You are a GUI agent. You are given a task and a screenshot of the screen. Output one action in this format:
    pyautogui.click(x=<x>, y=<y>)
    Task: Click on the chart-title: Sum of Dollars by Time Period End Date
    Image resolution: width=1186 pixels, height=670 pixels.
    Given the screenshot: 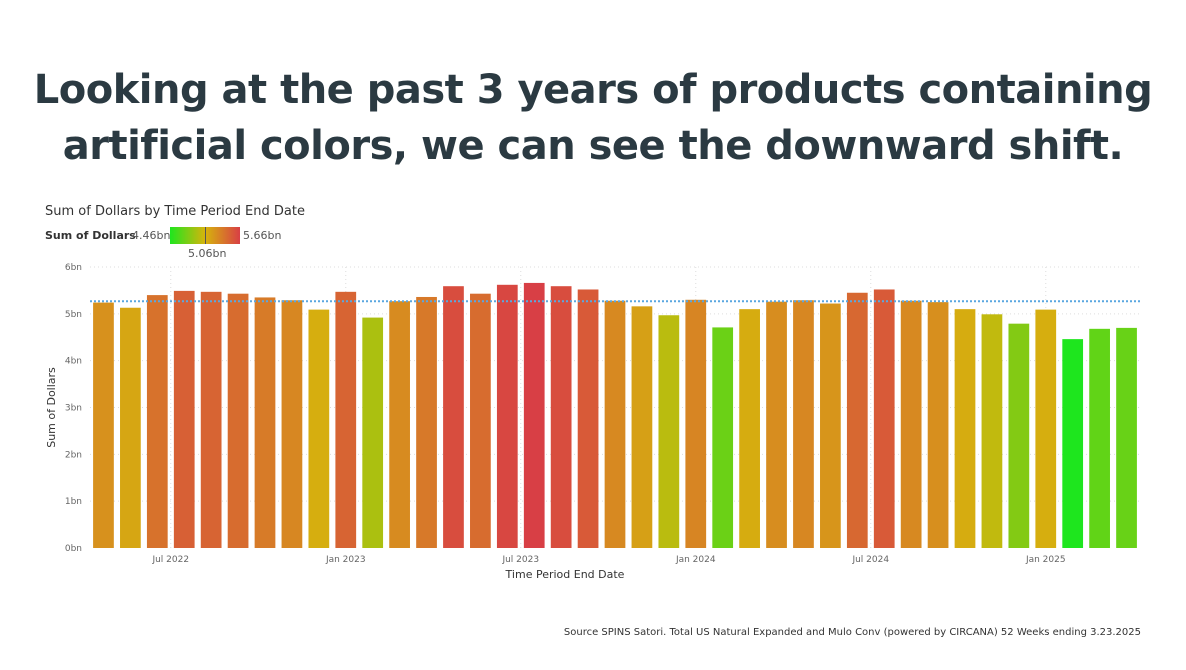 What is the action you would take?
    pyautogui.click(x=175, y=211)
    